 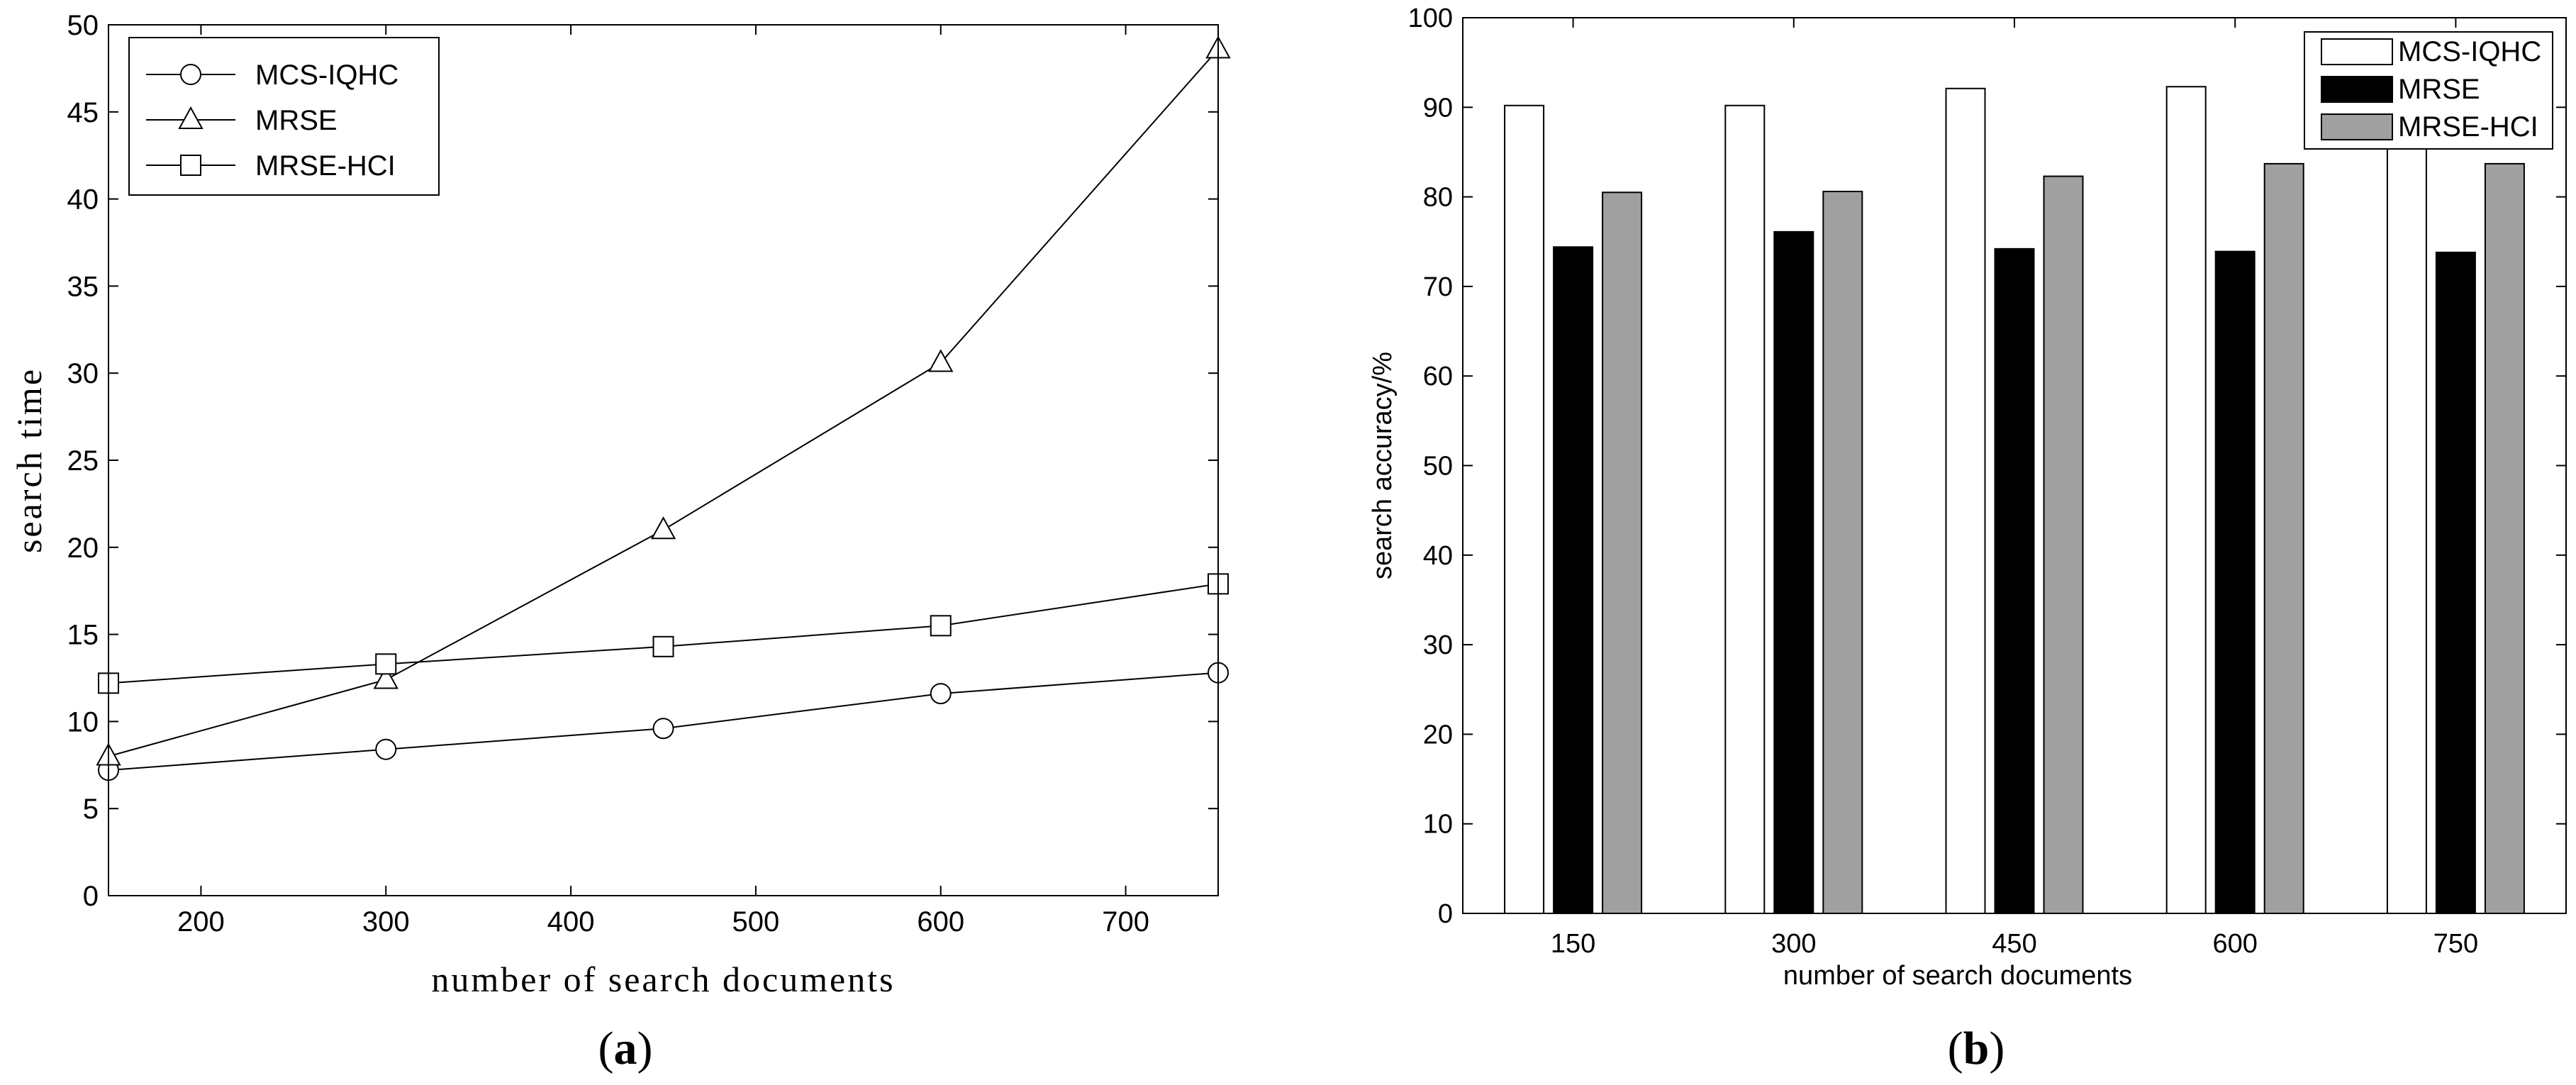 What do you see at coordinates (91, 809) in the screenshot?
I see `y-tick-label: 5` at bounding box center [91, 809].